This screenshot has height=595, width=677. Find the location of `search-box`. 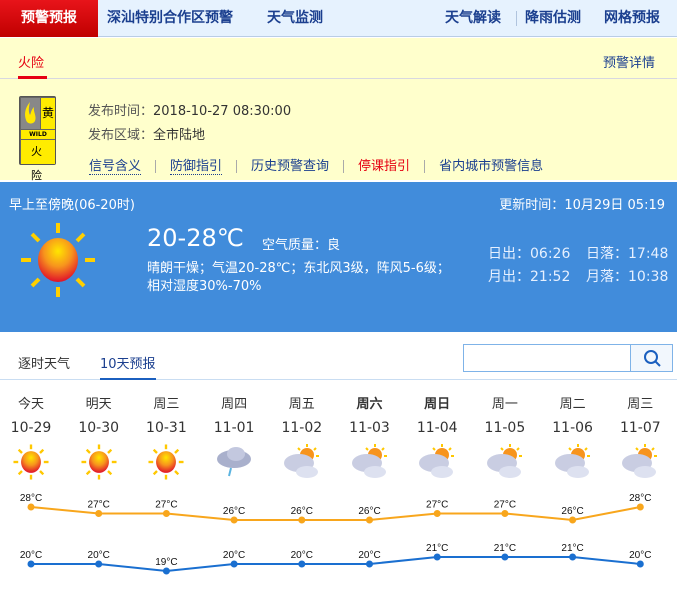

search-box is located at coordinates (568, 358).